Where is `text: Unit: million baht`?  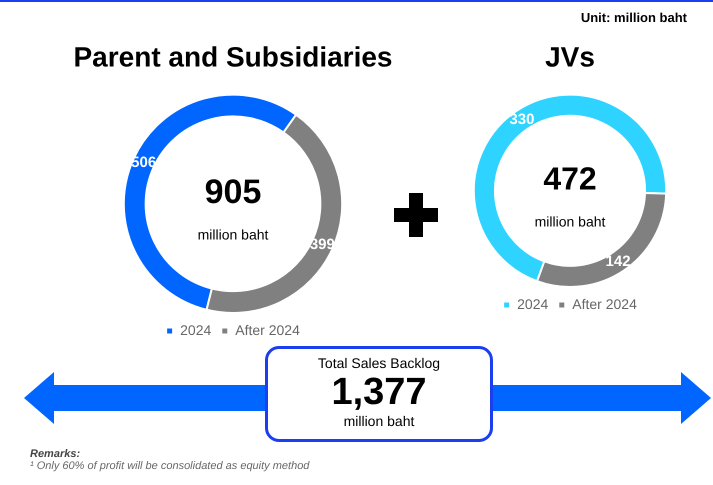 text: Unit: million baht is located at coordinates (633, 17).